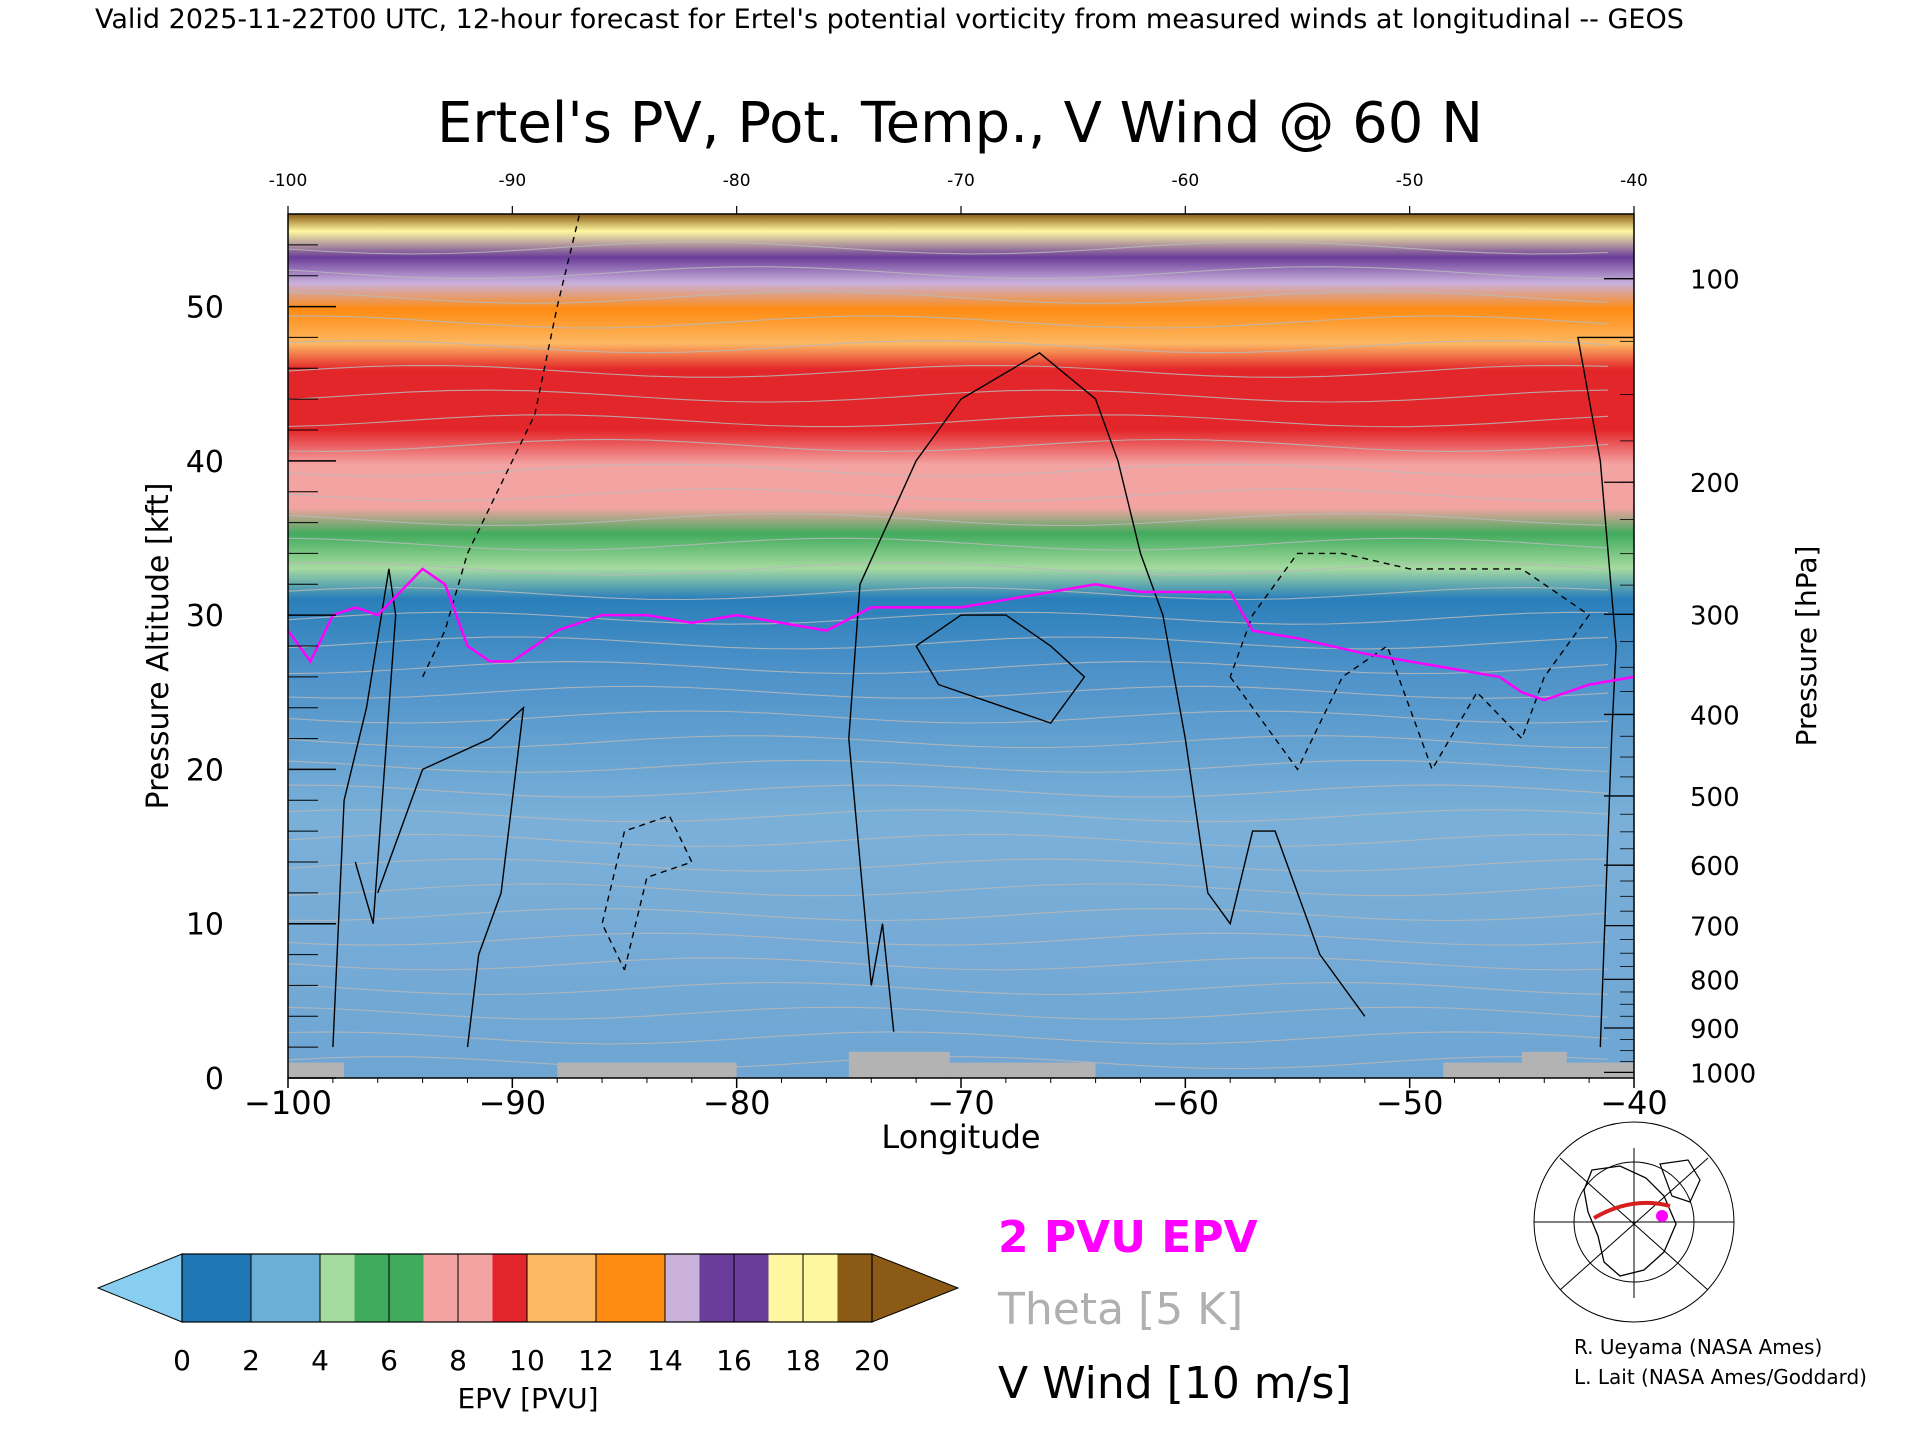  Describe the element at coordinates (1715, 484) in the screenshot. I see `pressure-tick-label: 200` at that location.